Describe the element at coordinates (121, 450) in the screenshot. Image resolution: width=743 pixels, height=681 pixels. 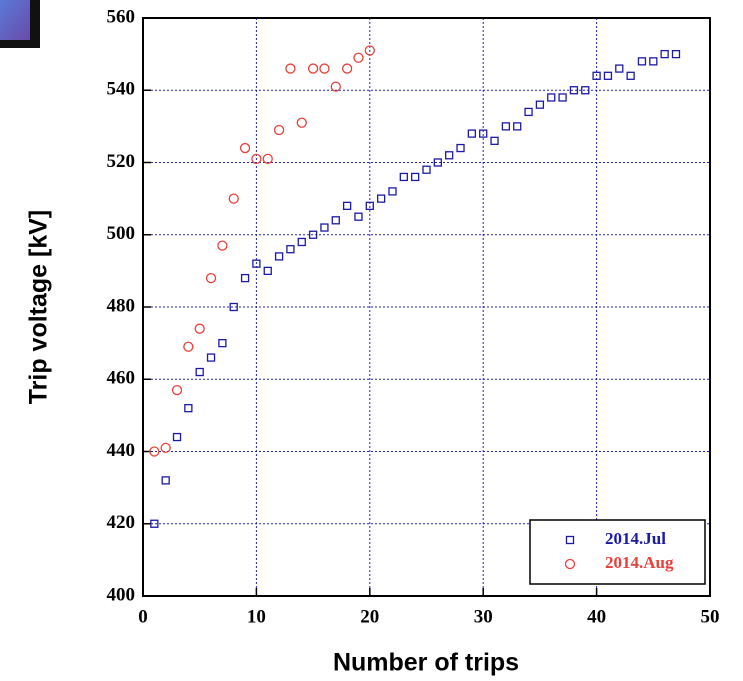
I see `y-tick-label: 440` at that location.